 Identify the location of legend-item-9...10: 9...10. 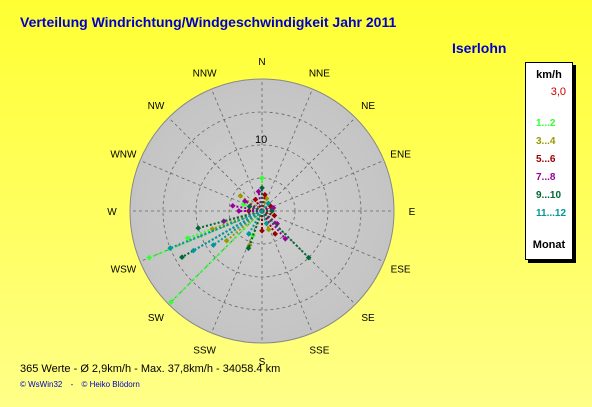
(549, 195).